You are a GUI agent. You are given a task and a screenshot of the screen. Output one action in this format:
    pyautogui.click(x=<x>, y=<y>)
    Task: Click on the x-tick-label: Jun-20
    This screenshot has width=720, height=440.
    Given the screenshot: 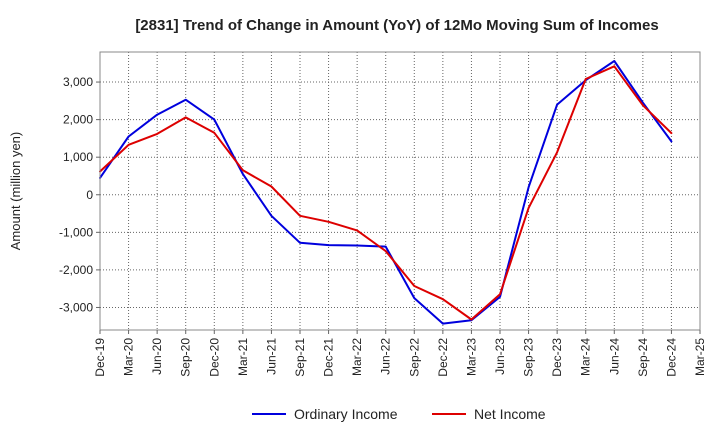 What is the action you would take?
    pyautogui.click(x=157, y=356)
    